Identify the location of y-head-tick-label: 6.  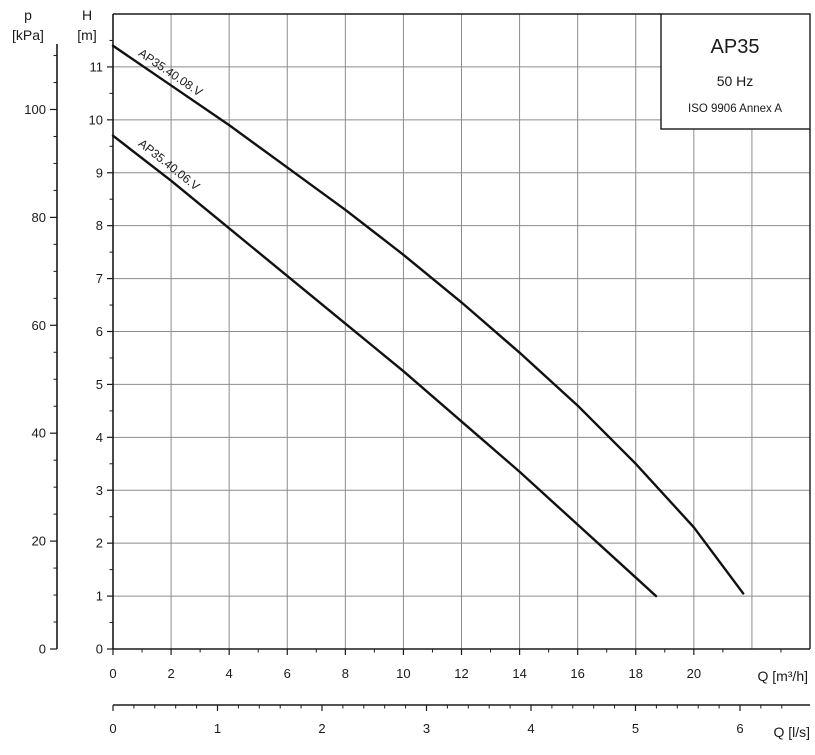
(99, 331).